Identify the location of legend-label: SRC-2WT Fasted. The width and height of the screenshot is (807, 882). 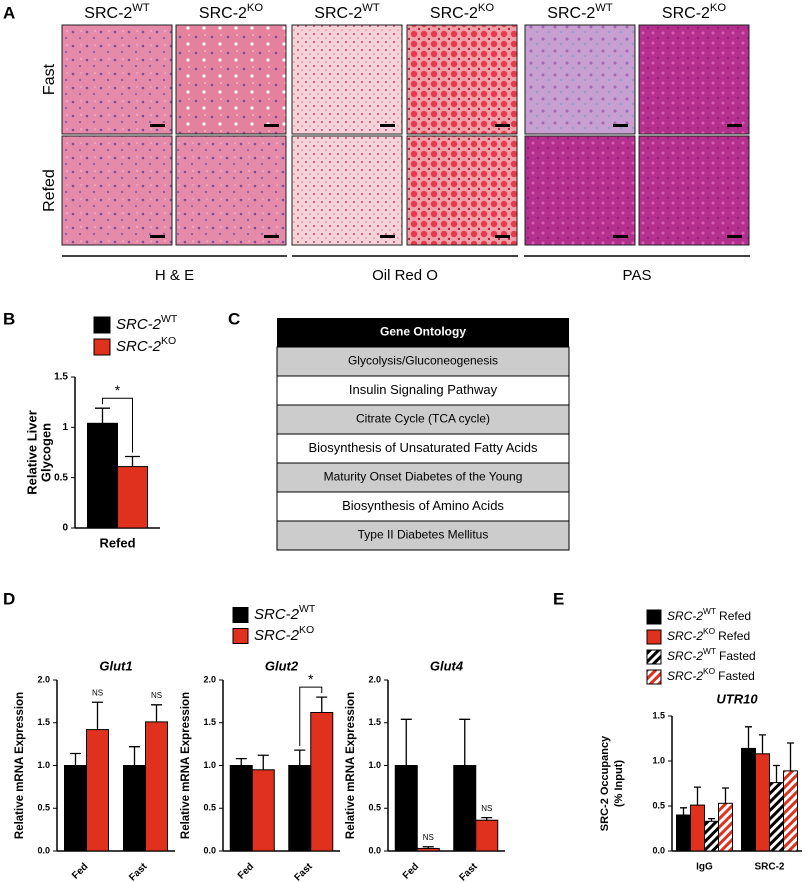
(711, 654).